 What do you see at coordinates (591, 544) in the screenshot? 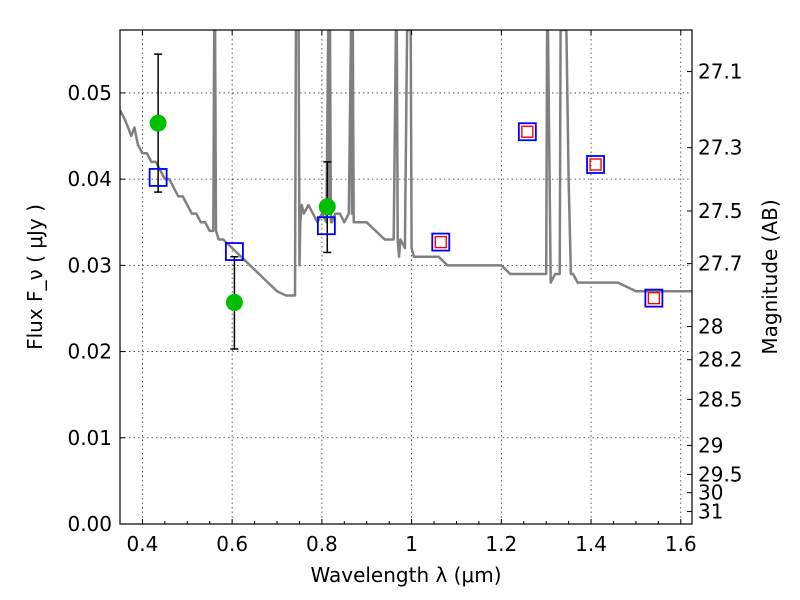
I see `x-tick-label: 1.4` at bounding box center [591, 544].